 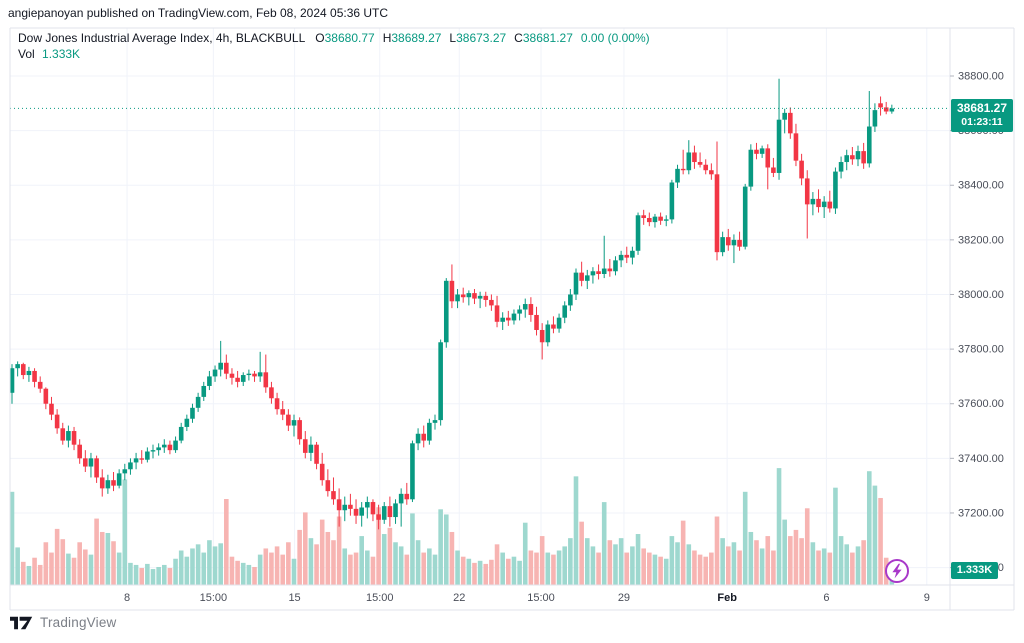 I want to click on legend-row-volume: Vol 1.333K, so click(x=334, y=54).